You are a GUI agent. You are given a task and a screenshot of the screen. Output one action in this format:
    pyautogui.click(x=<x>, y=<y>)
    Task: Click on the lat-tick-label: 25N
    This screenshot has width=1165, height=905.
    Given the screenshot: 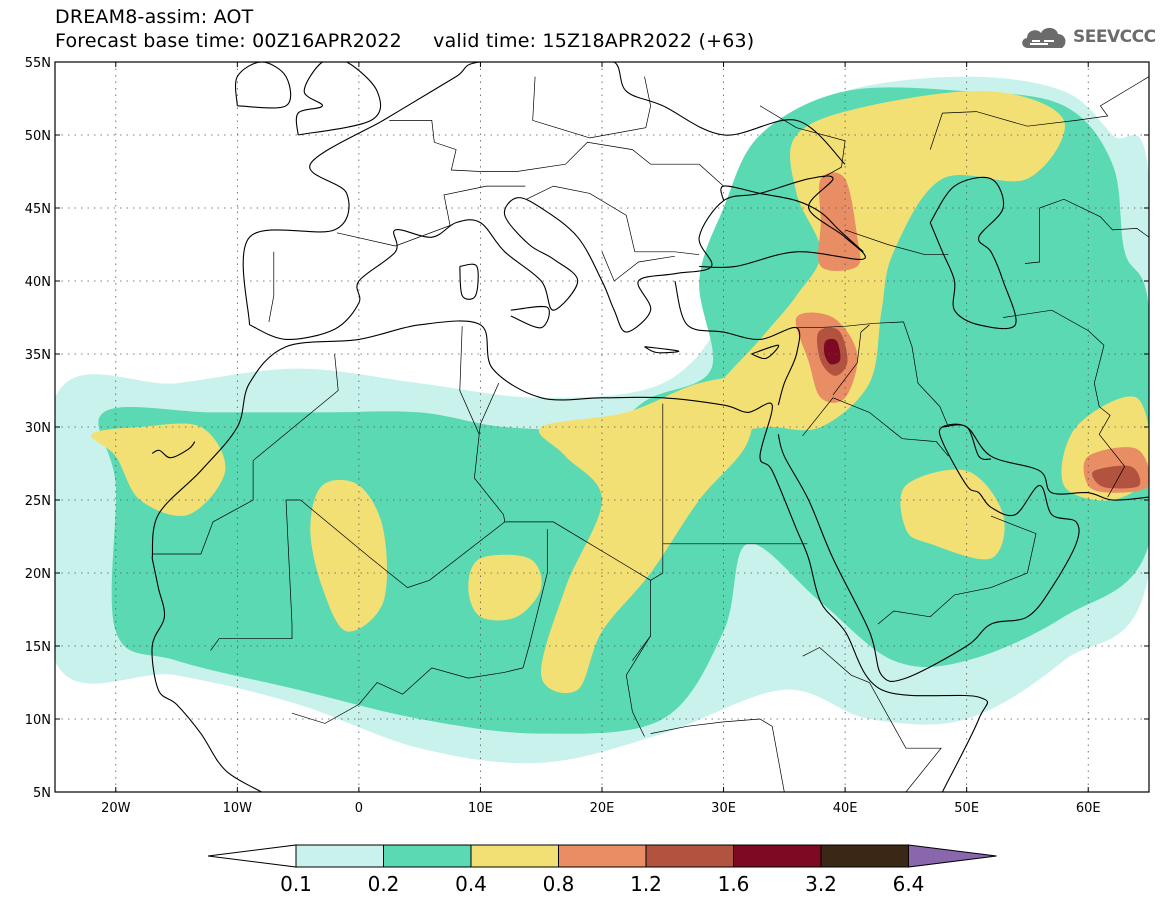 What is the action you would take?
    pyautogui.click(x=38, y=501)
    